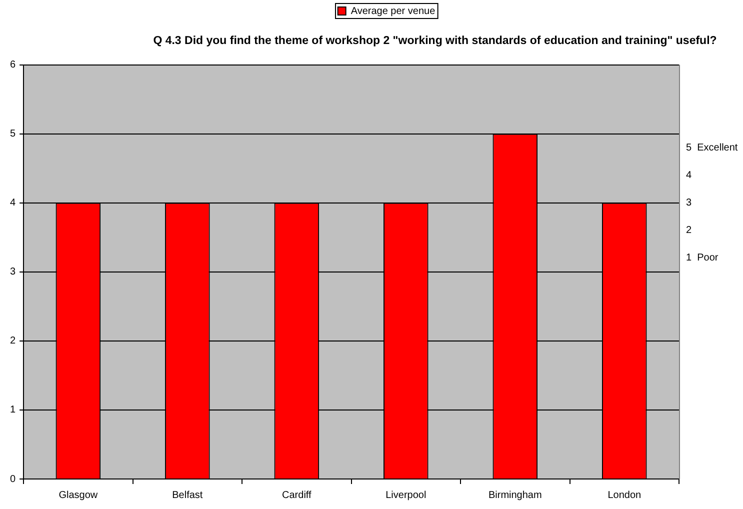  I want to click on text: 2, so click(689, 230).